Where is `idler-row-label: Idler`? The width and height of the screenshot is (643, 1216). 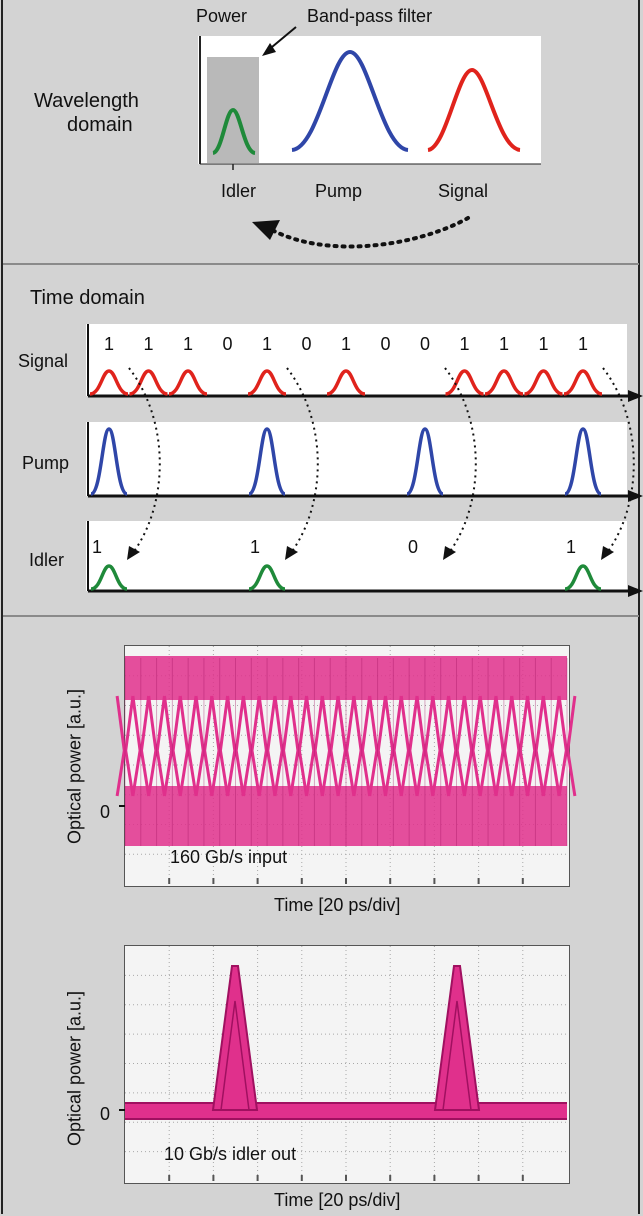 idler-row-label: Idler is located at coordinates (47, 560).